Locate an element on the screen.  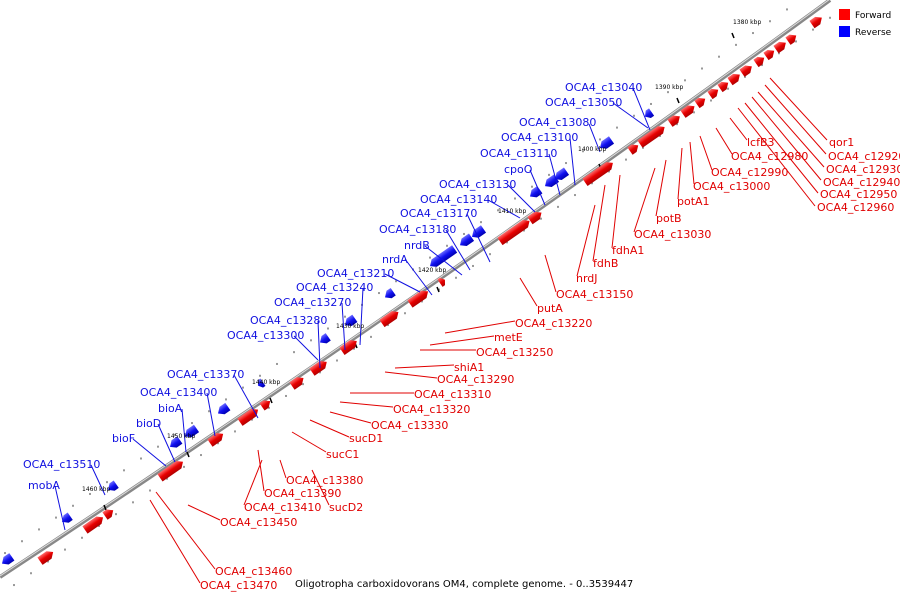
gene-label-forward: fdhB is located at coordinates (605, 263).